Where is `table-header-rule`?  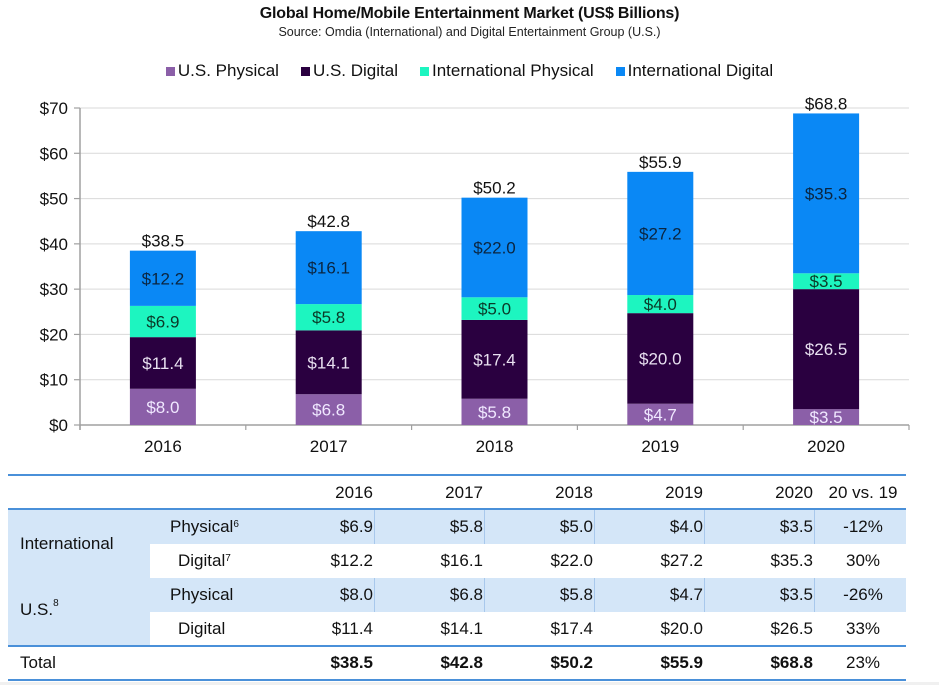
table-header-rule is located at coordinates (457, 509).